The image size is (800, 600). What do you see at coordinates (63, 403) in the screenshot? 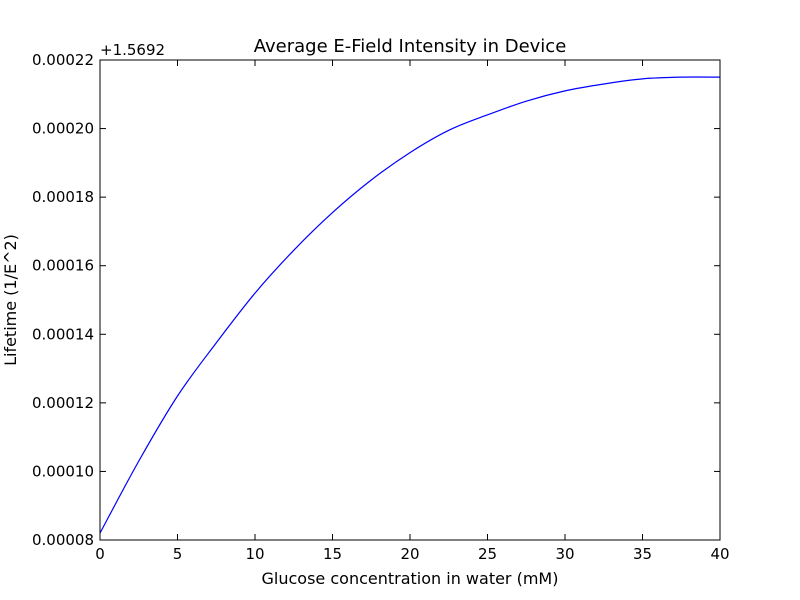
I see `y-tick-label: 0.00012` at bounding box center [63, 403].